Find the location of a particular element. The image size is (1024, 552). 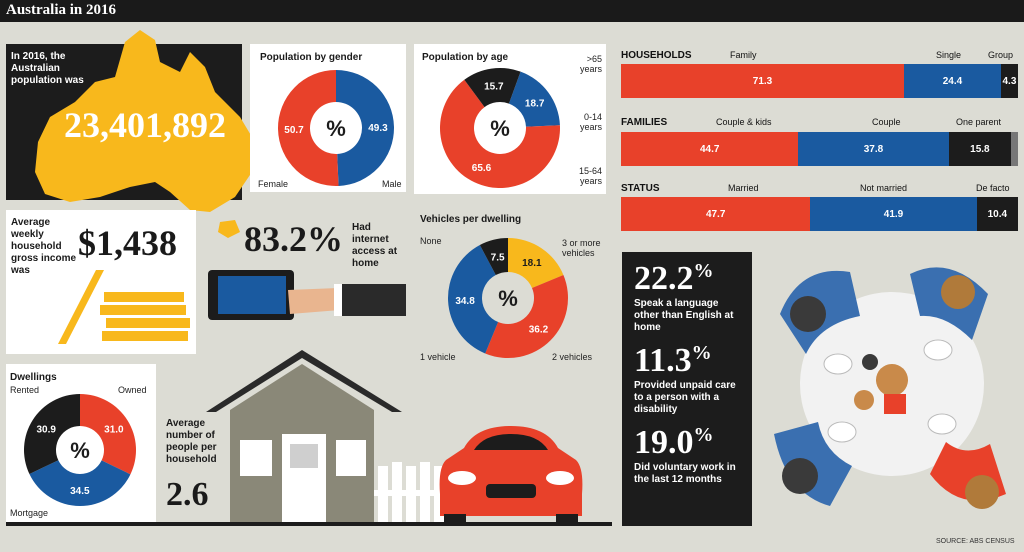

households-family-label: Family is located at coordinates (743, 55).